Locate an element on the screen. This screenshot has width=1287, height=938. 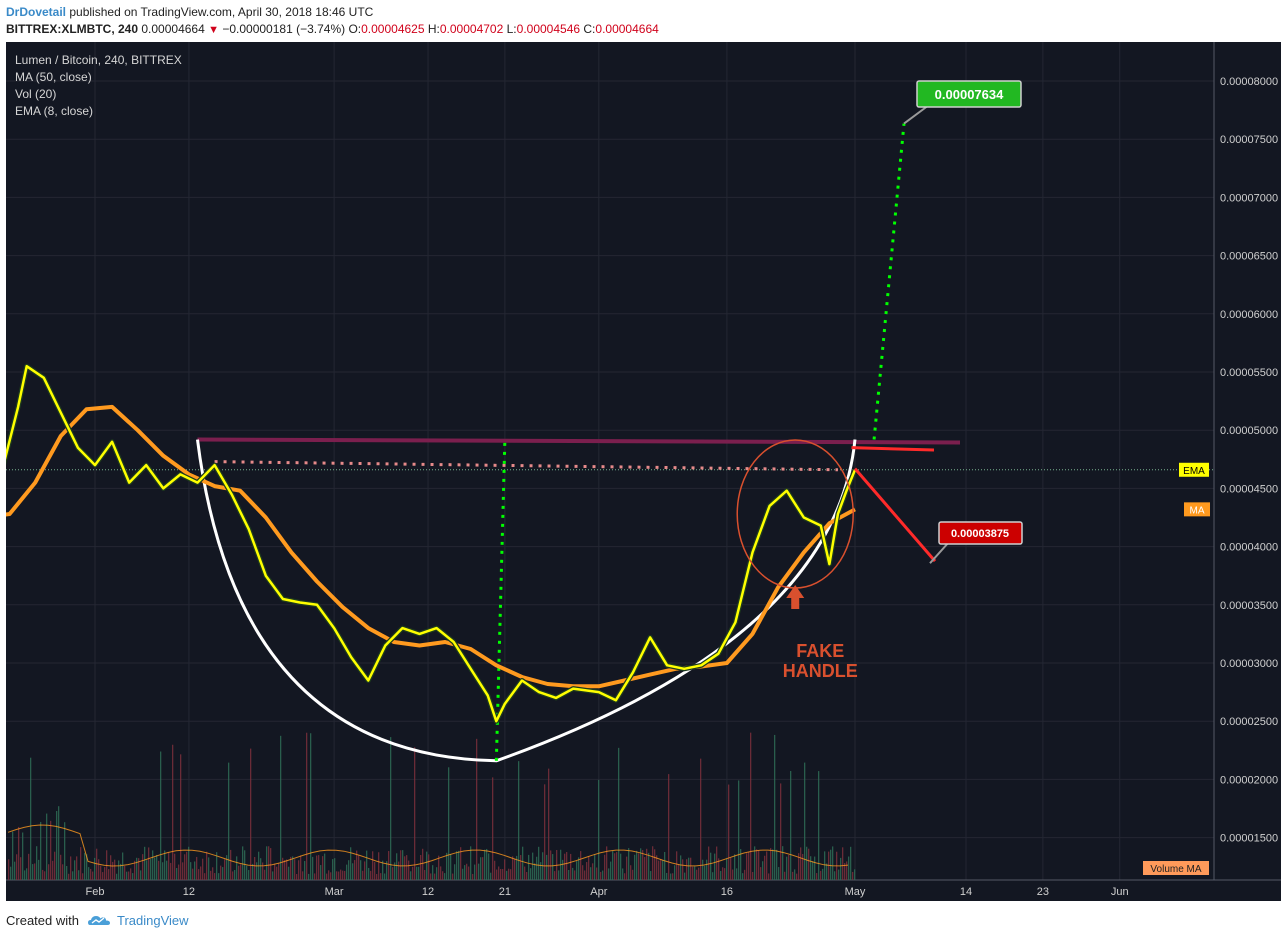
legend-vol: Vol (20) is located at coordinates (36, 94).